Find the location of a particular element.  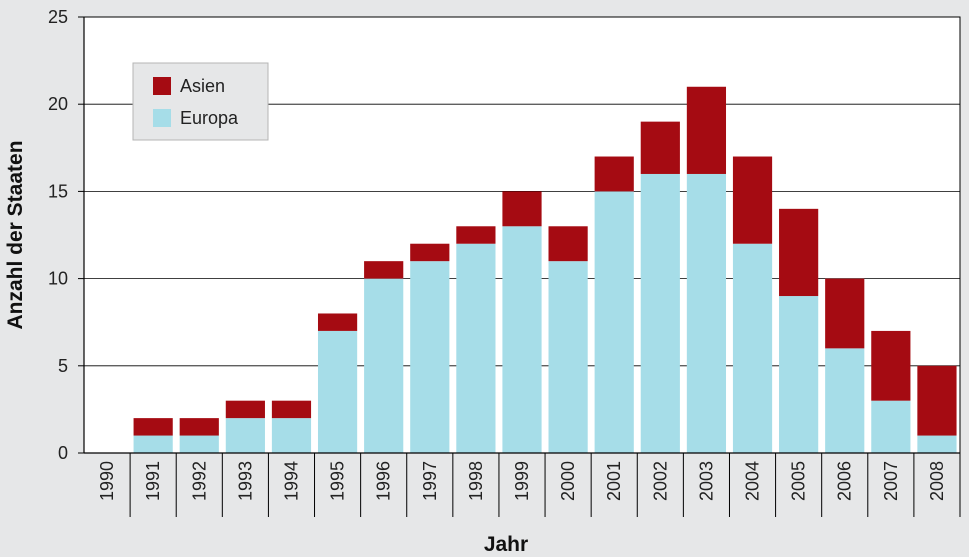

bar-asien-1992 is located at coordinates (199, 427).